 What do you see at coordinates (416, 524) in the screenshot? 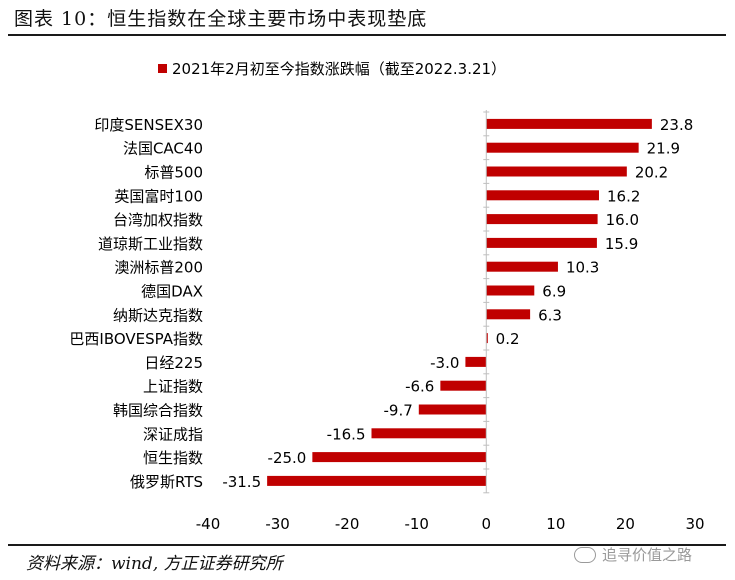
I see `x-tick-label: -10` at bounding box center [416, 524].